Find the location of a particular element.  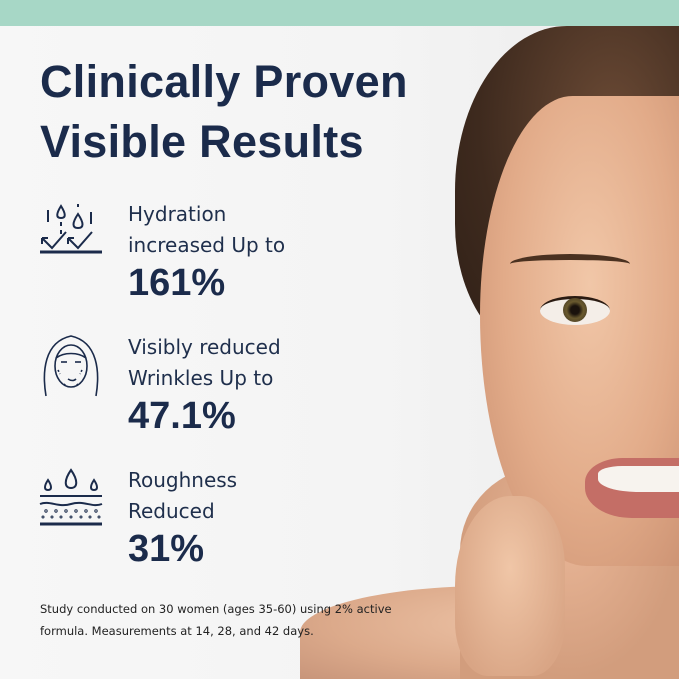

roughness-stat: Roughness Reduced 31% is located at coordinates (182, 518).